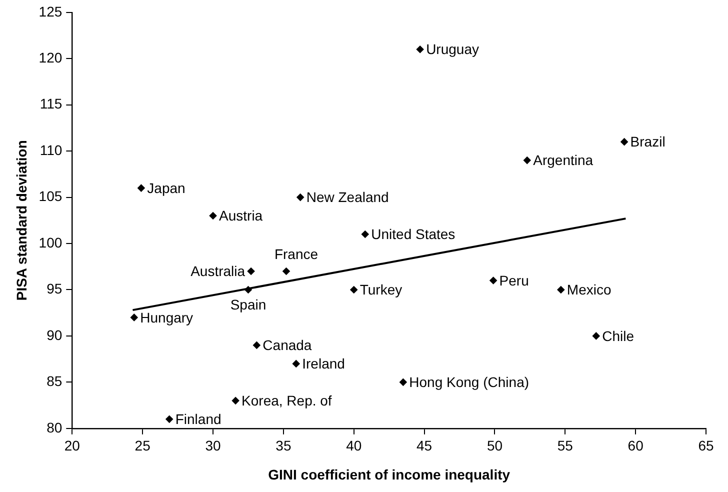 This screenshot has height=492, width=728. What do you see at coordinates (218, 271) in the screenshot?
I see `annotation: Australia` at bounding box center [218, 271].